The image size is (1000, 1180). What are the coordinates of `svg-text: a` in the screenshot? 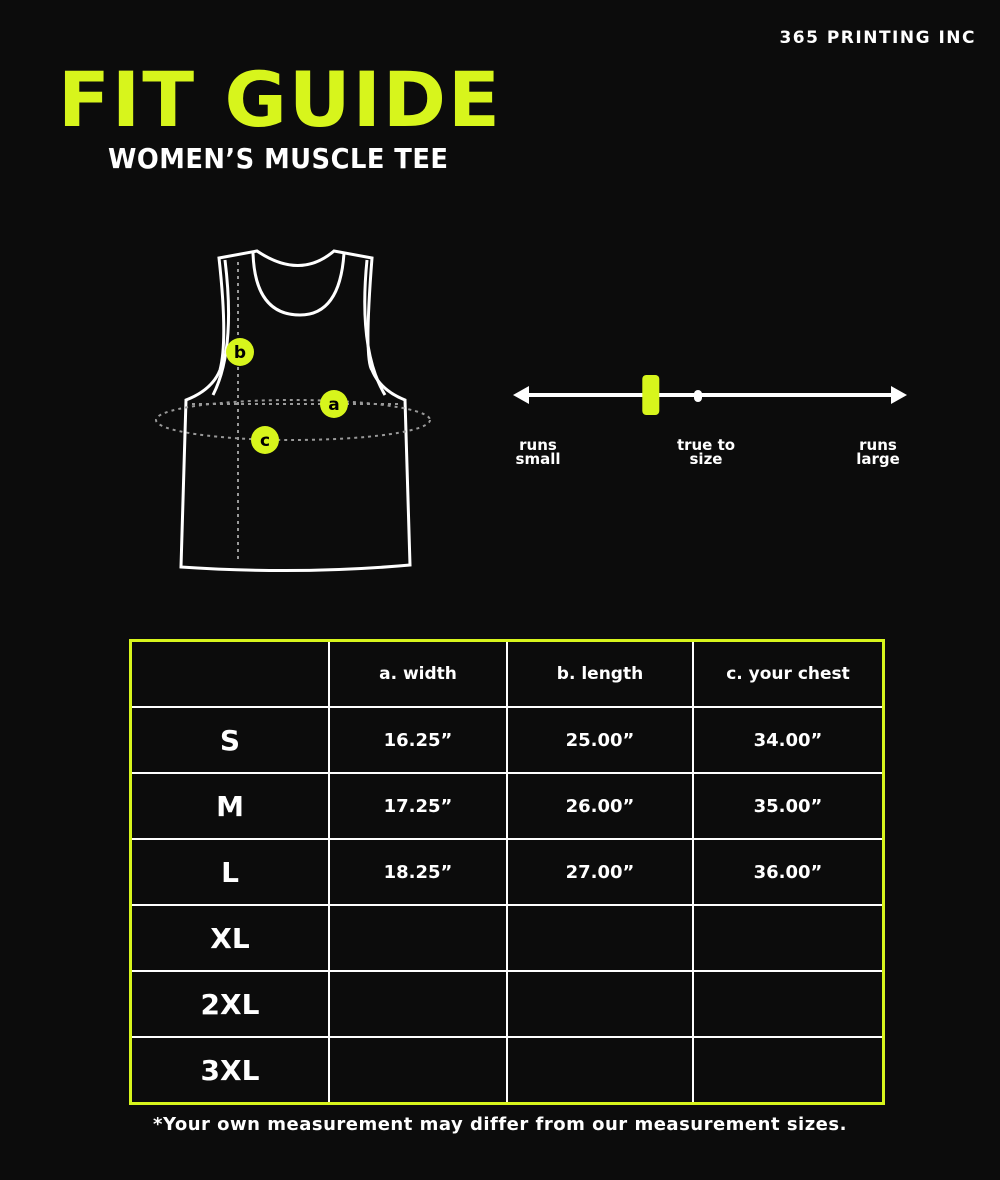 It's located at (333, 405).